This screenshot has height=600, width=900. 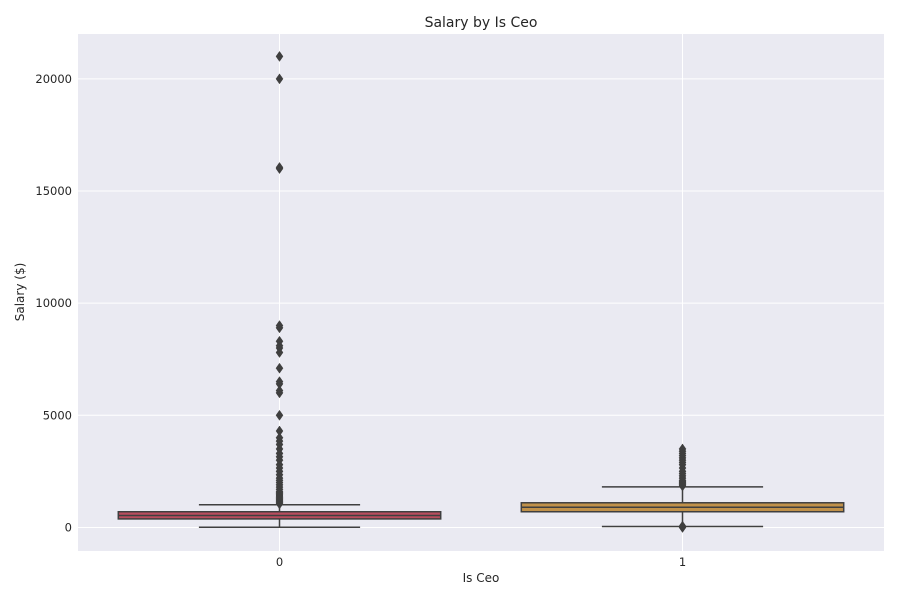 What do you see at coordinates (279, 562) in the screenshot?
I see `x-tick-label: 0` at bounding box center [279, 562].